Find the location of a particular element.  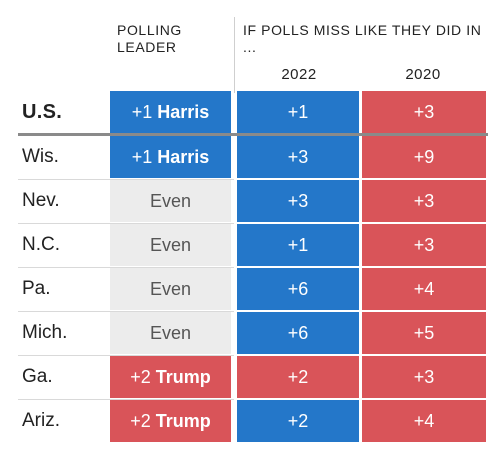

miss-2020-cell: +5 is located at coordinates (424, 333).